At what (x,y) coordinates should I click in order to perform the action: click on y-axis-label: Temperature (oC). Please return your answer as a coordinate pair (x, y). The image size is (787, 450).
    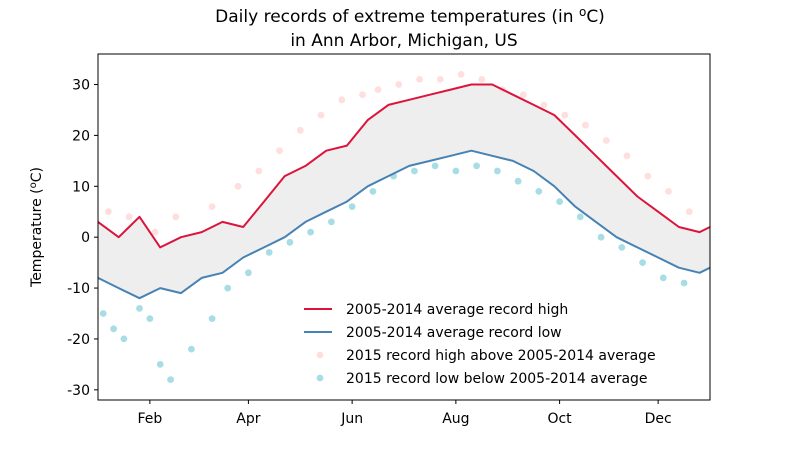
    Looking at the image, I should click on (36, 227).